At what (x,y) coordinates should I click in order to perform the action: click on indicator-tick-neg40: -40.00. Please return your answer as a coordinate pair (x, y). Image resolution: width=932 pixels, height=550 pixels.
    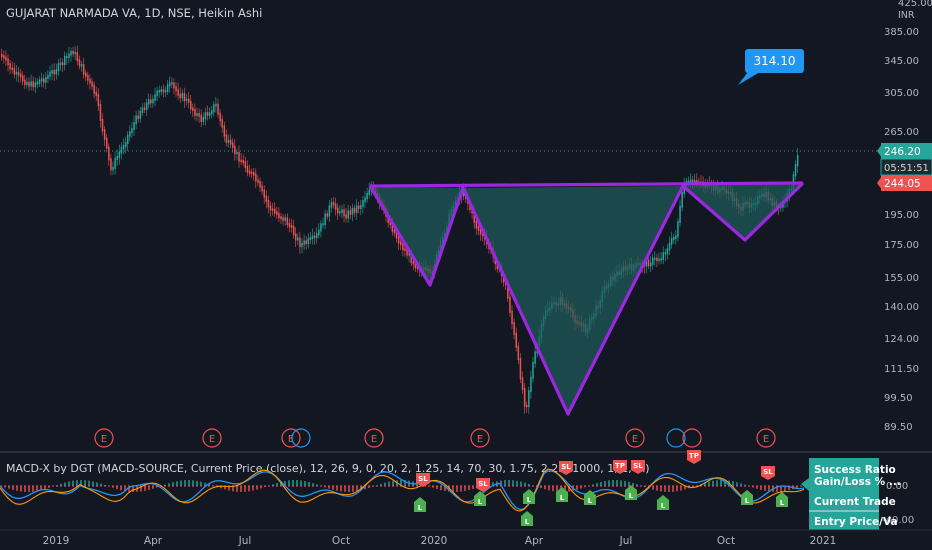
    Looking at the image, I should click on (898, 520).